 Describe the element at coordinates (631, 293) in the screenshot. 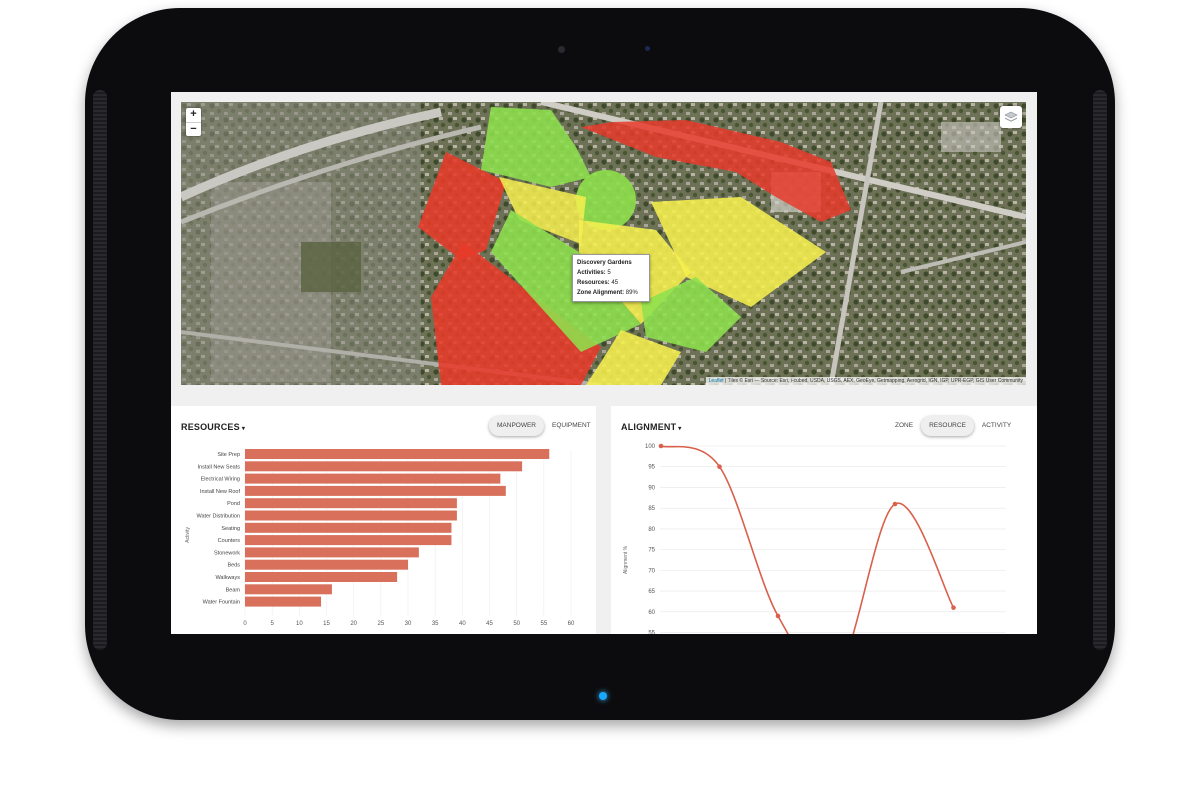

I see `popup-alignment-value: 89%` at that location.